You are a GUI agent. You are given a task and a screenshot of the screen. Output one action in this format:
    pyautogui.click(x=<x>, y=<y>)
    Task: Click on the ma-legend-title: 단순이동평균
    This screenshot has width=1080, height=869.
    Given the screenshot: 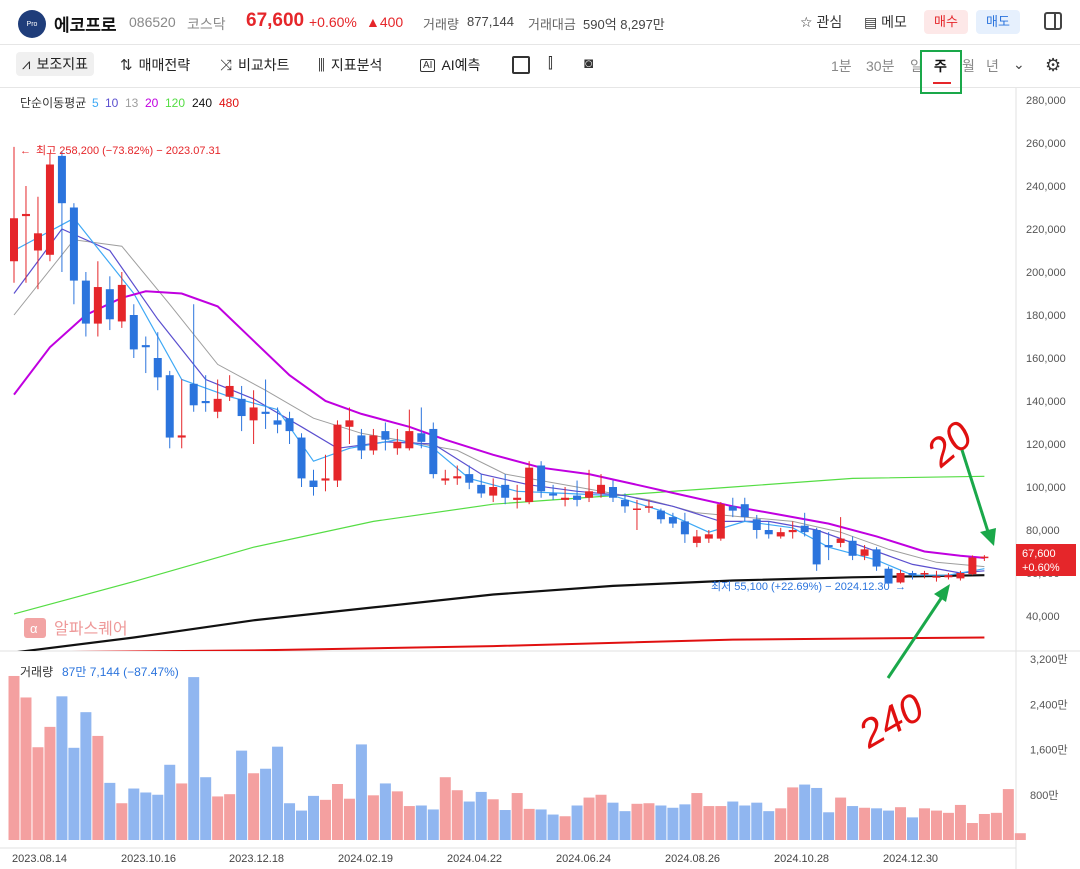 What is the action you would take?
    pyautogui.click(x=53, y=103)
    